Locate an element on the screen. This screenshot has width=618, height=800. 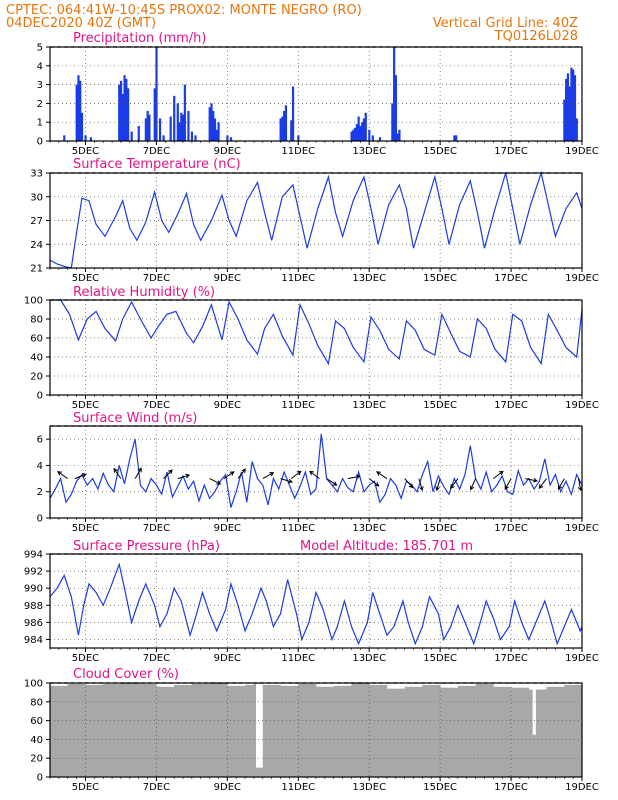
y-tick-label: 988 is located at coordinates (33, 606).